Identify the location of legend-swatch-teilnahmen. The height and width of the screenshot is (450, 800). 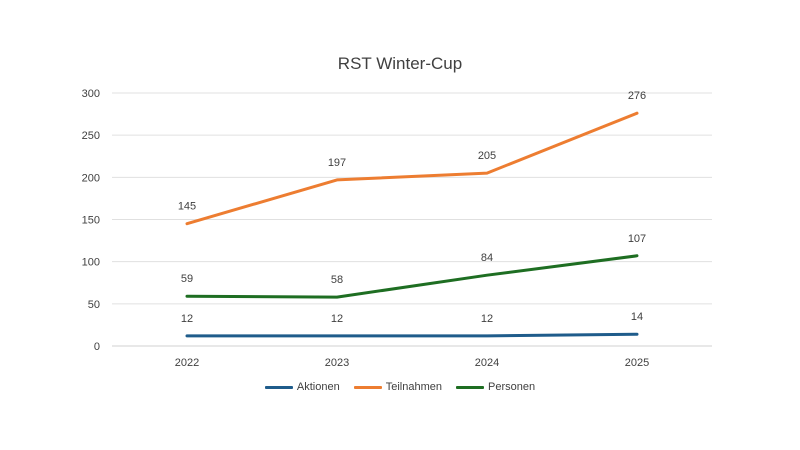
(367, 387).